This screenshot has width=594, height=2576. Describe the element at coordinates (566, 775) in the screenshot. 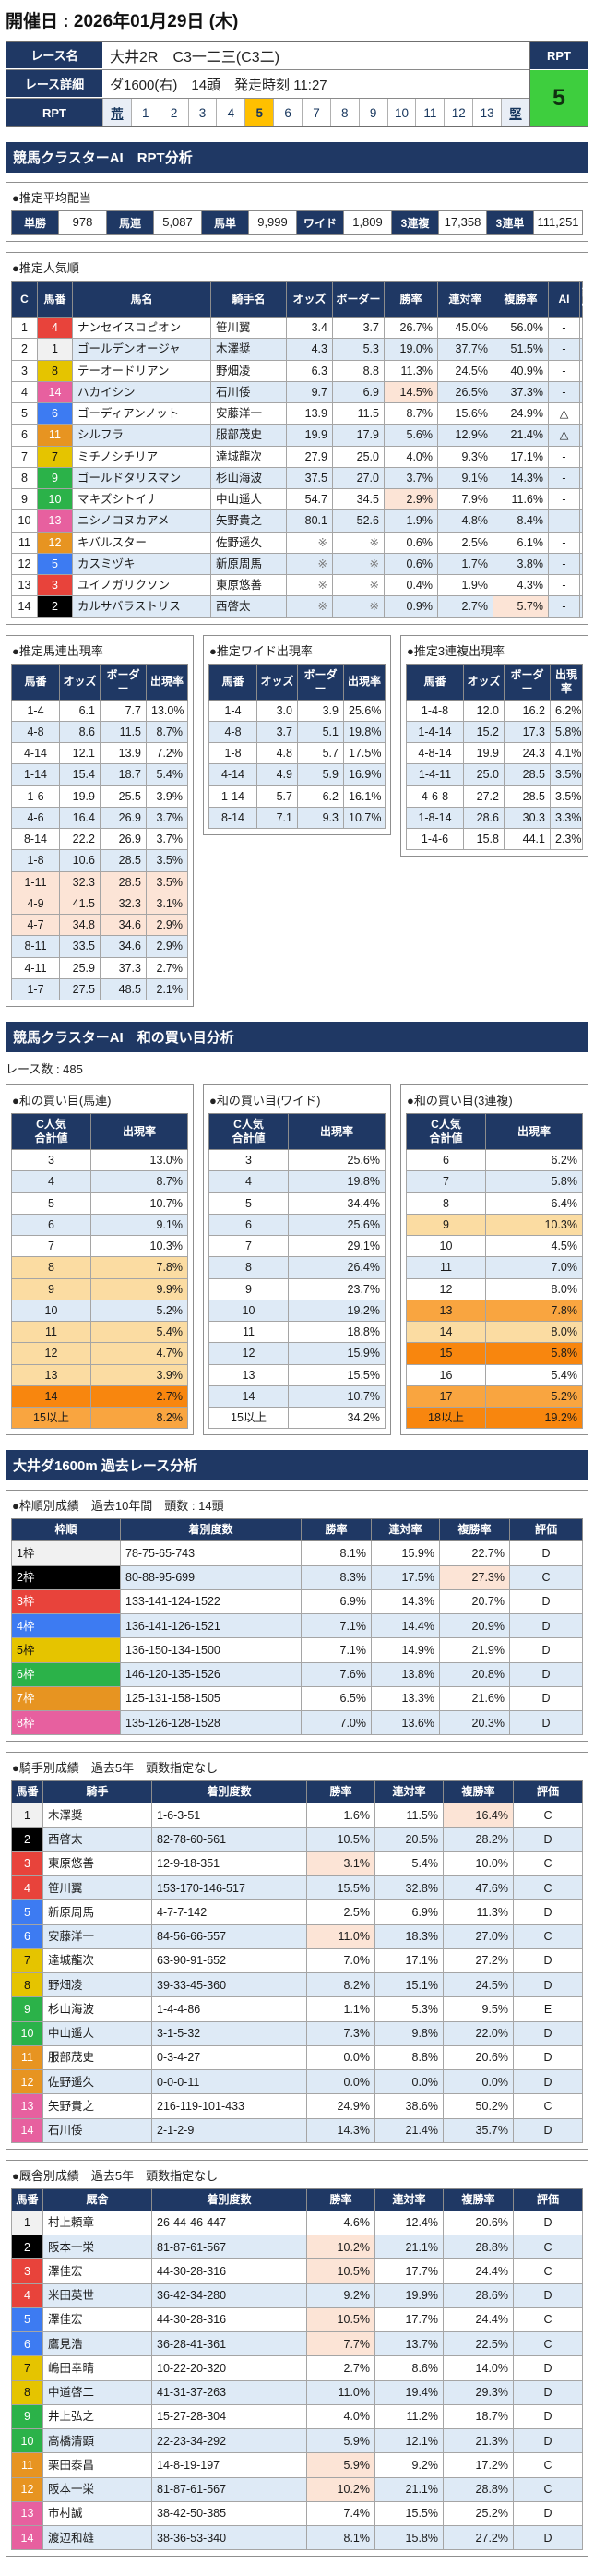

I see `occurrence-rate-cell: 3.5%` at that location.